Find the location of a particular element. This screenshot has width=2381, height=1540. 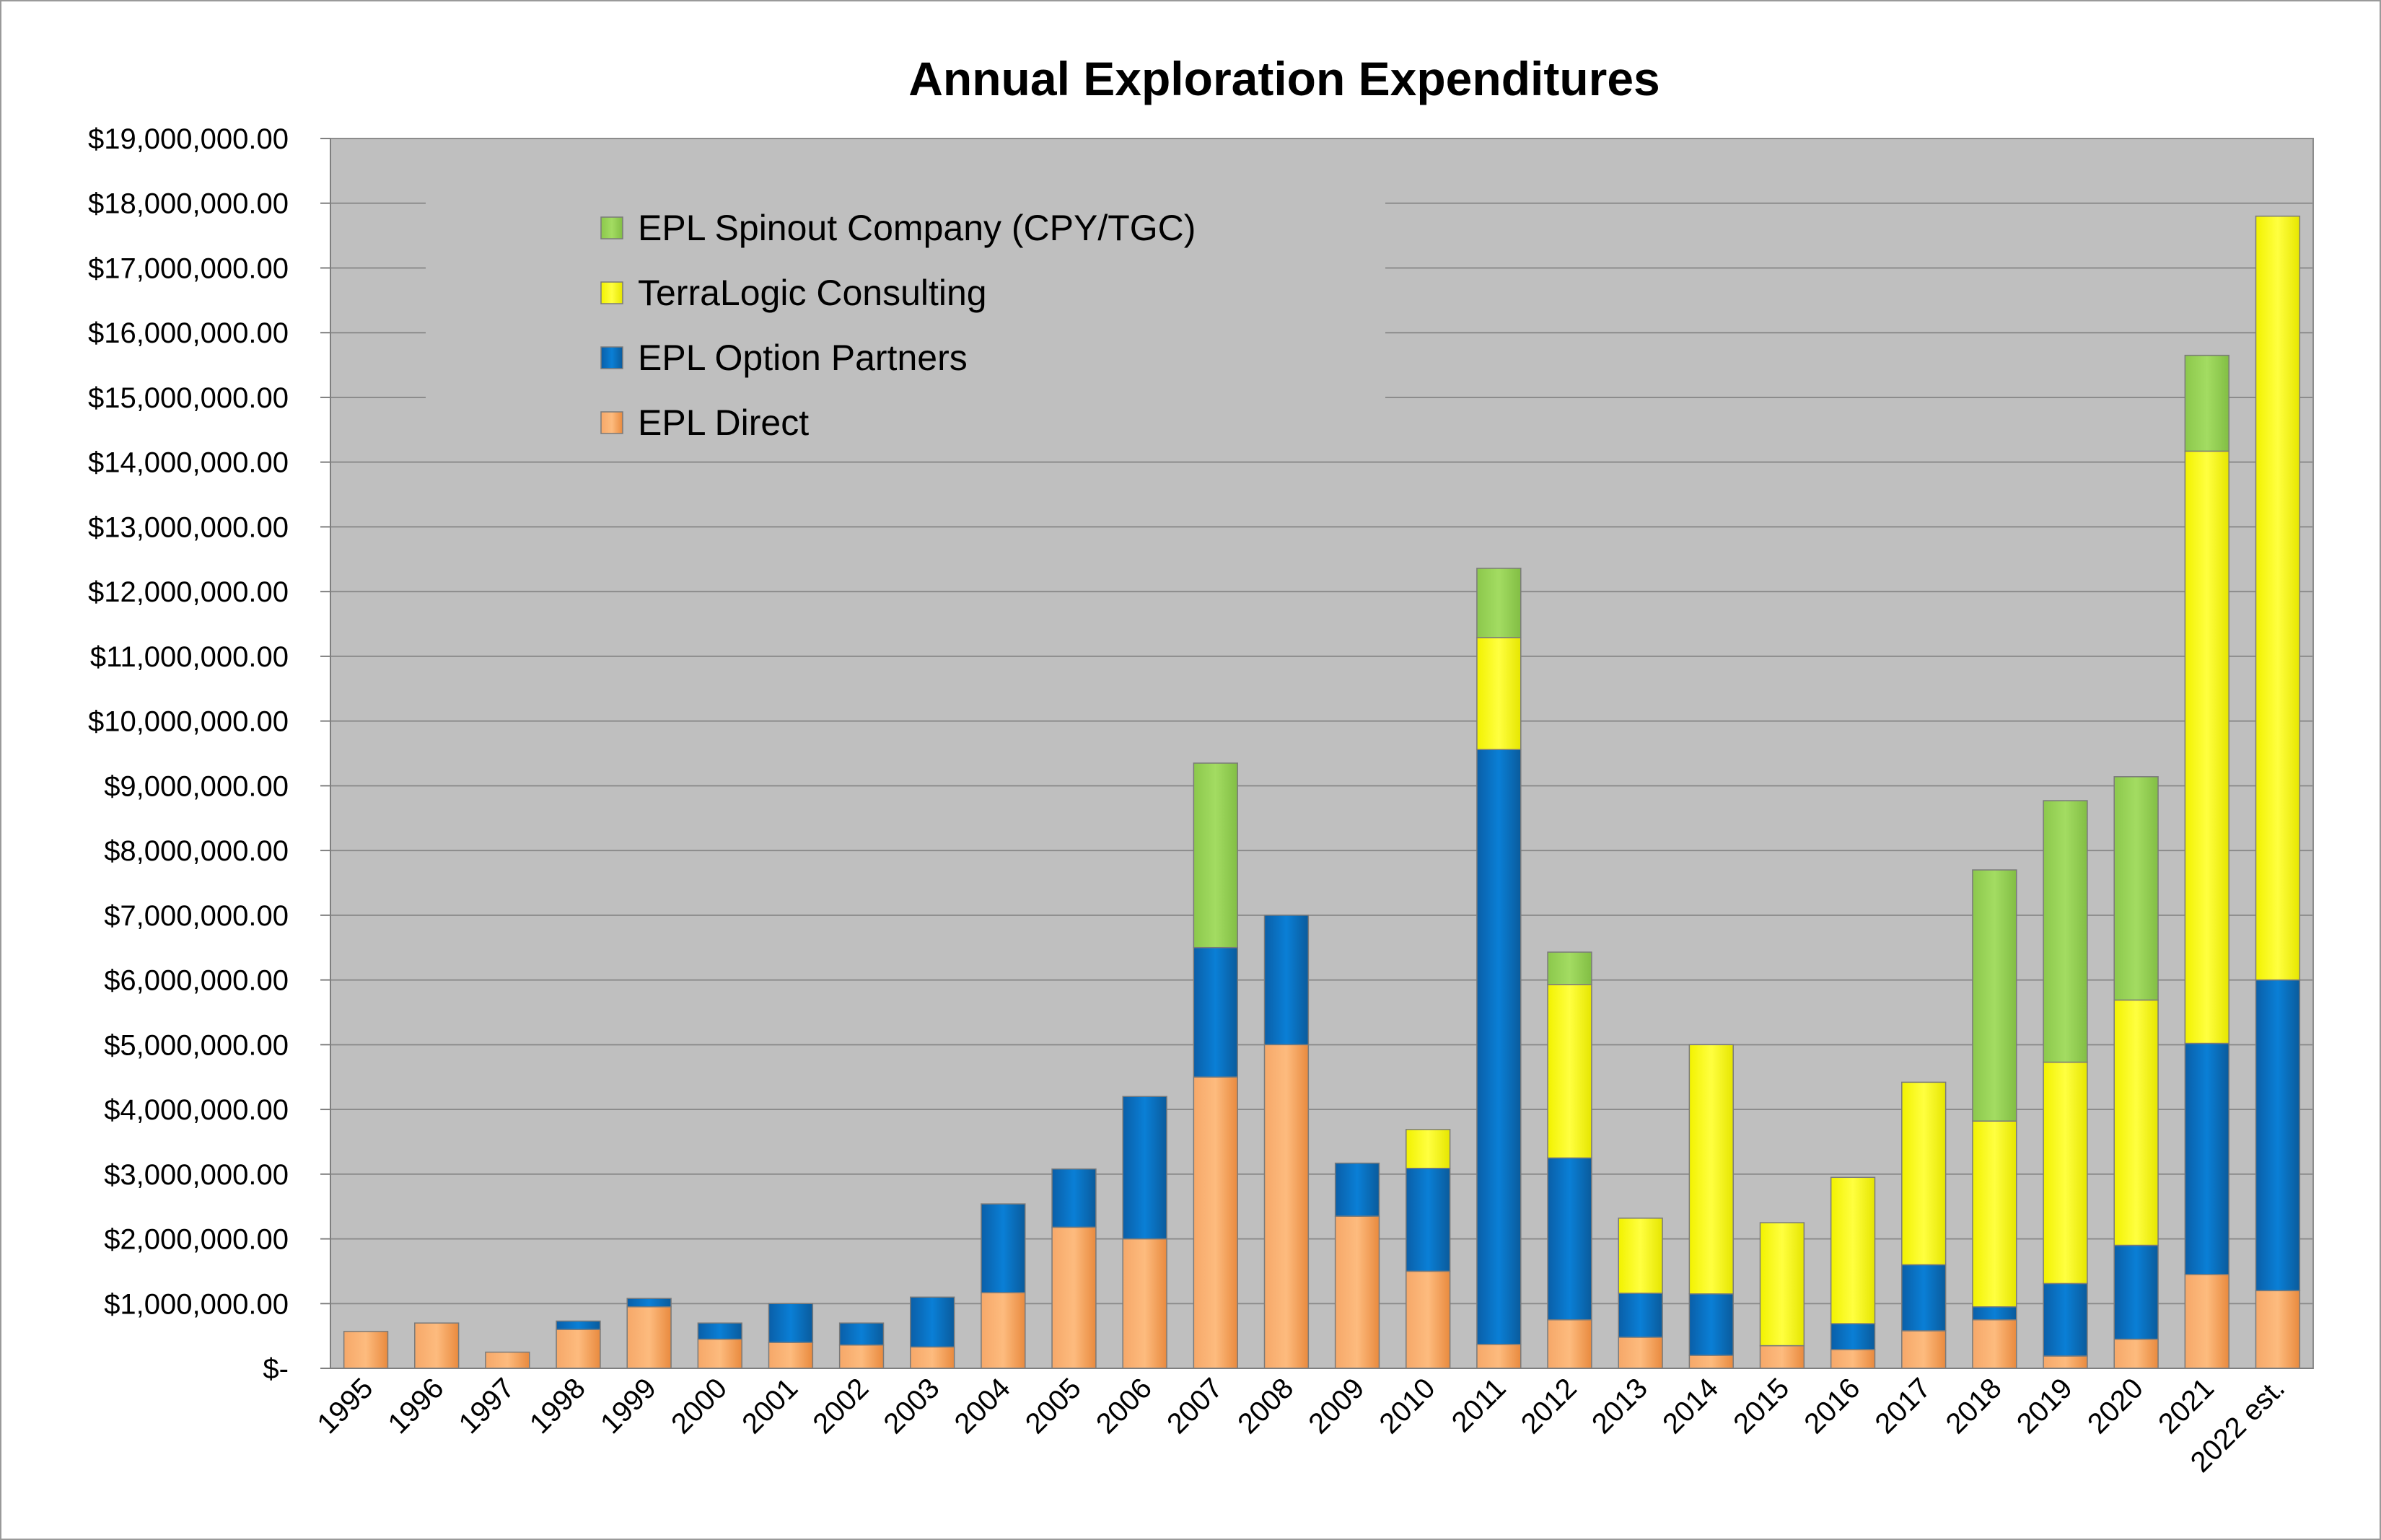

legend-label: EPL Option Partners is located at coordinates (803, 358).